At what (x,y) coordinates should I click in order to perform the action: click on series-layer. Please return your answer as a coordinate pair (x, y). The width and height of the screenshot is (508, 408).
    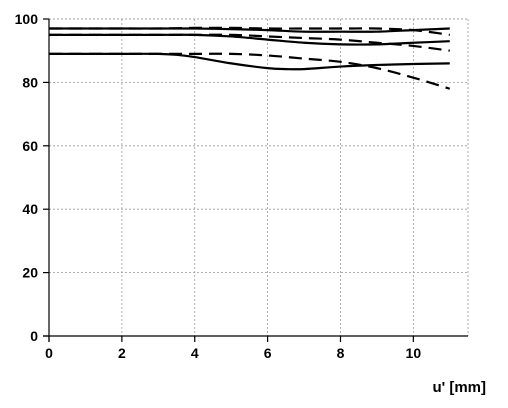
    Looking at the image, I should click on (250, 58).